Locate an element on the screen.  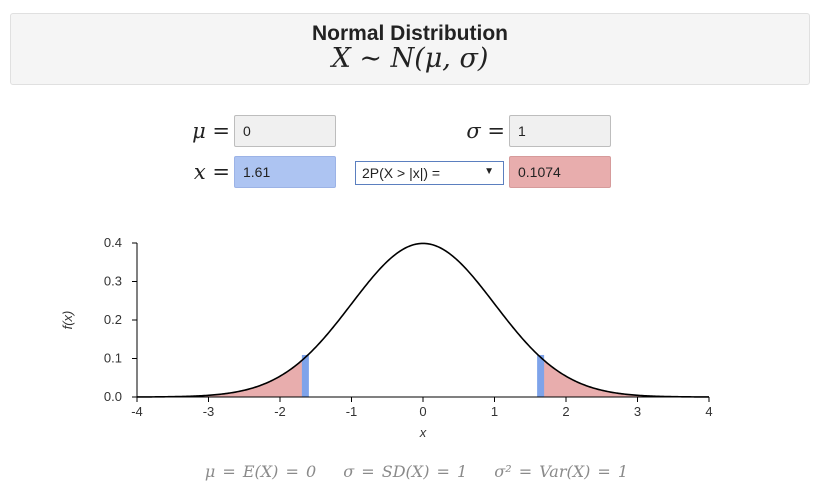
probability-type-select: 2P(X > |x|) = ▼ is located at coordinates (429, 173).